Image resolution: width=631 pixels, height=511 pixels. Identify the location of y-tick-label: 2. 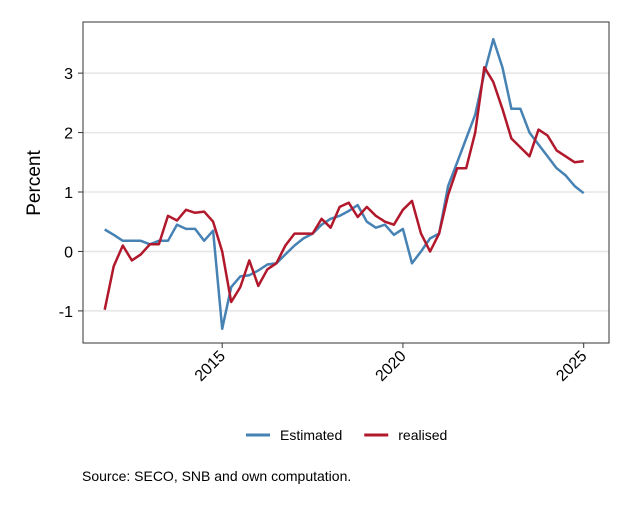
(68, 134).